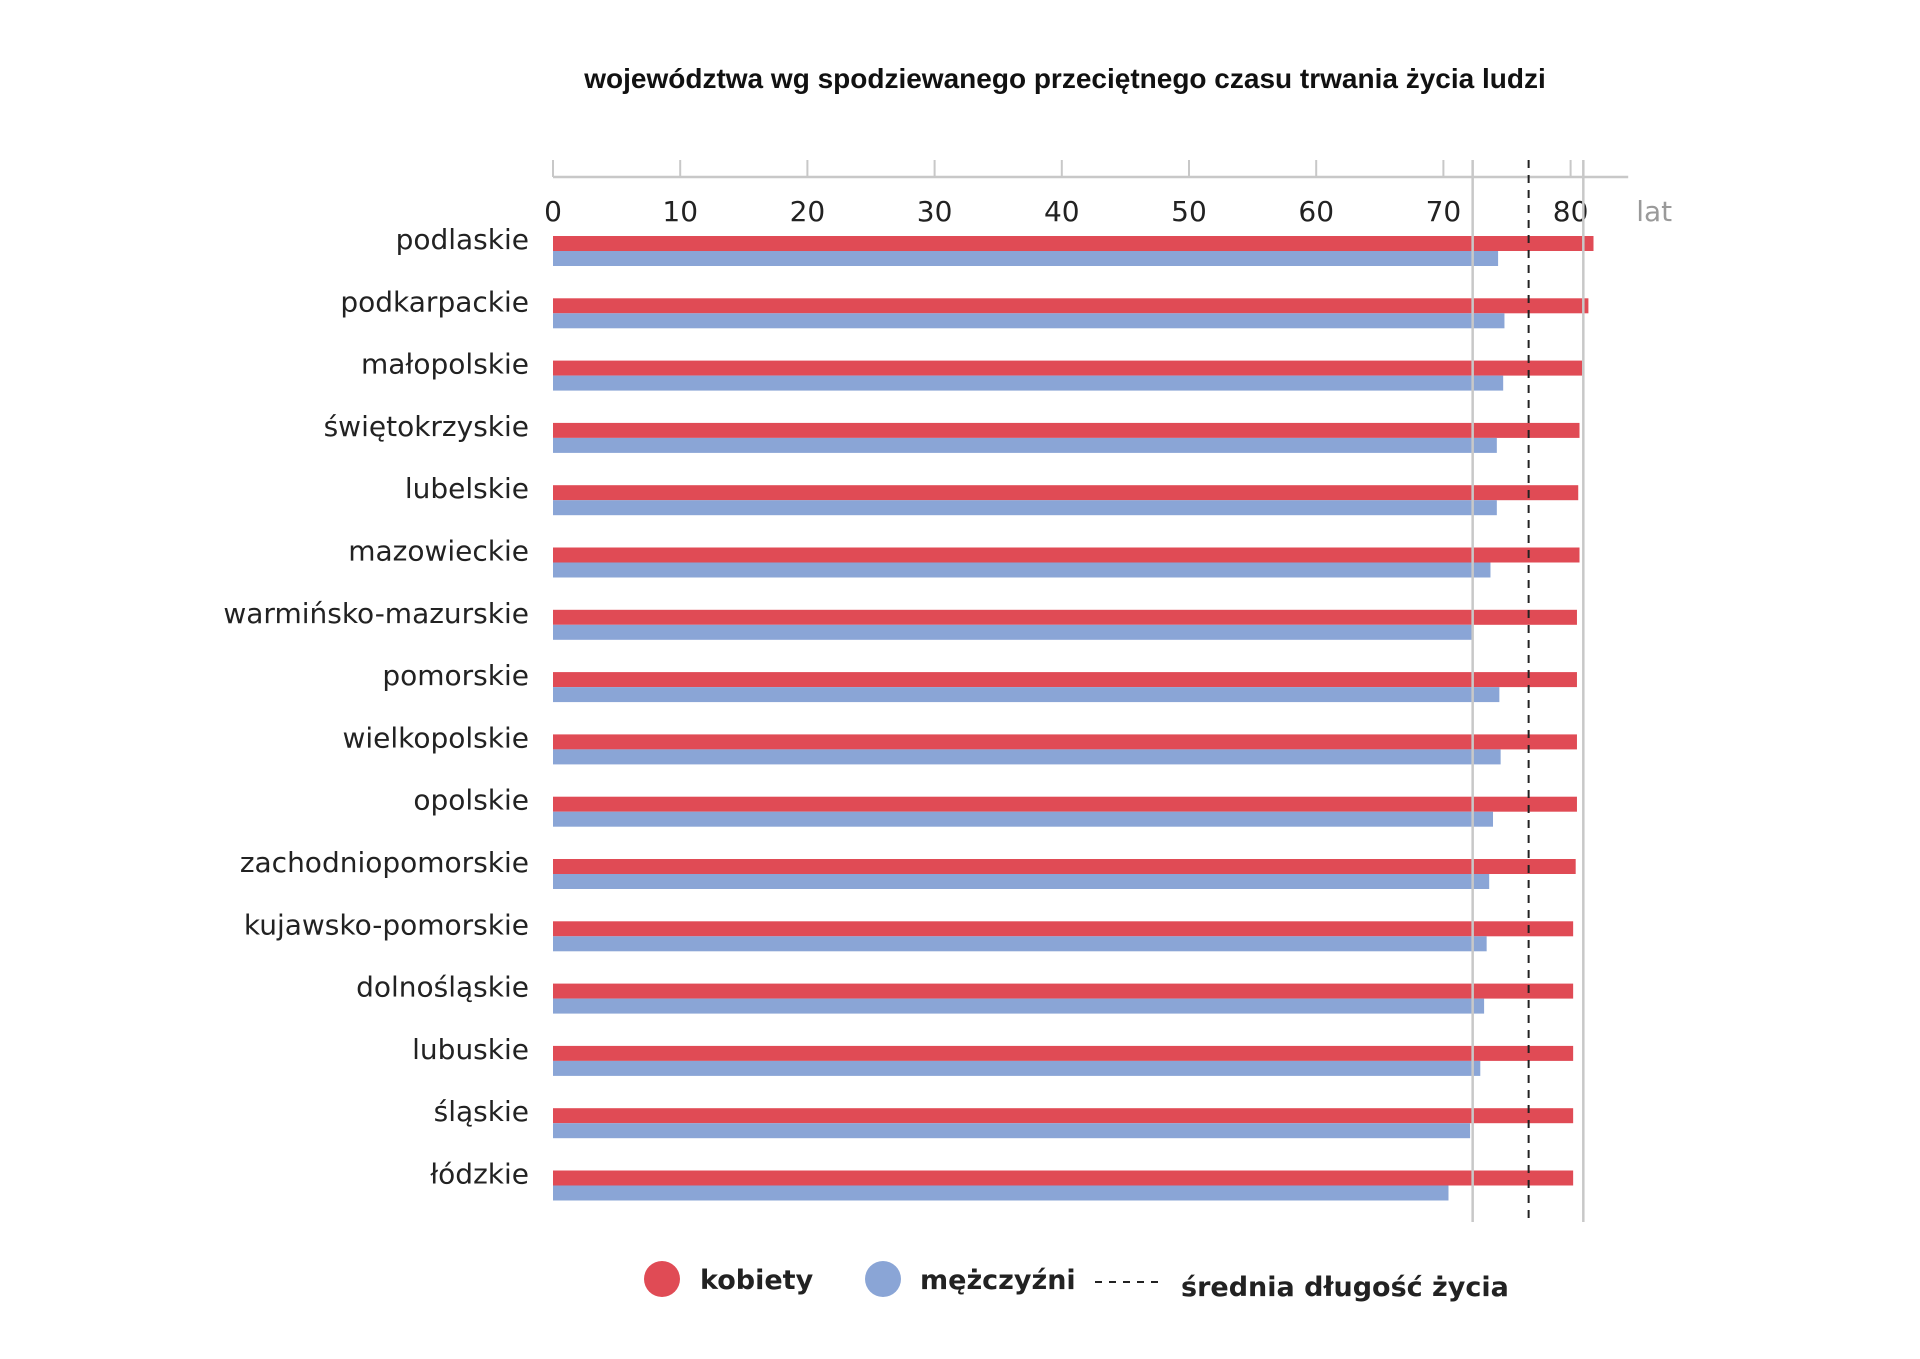 This screenshot has height=1359, width=1920. What do you see at coordinates (462, 239) in the screenshot?
I see `category-label: podlaskie` at bounding box center [462, 239].